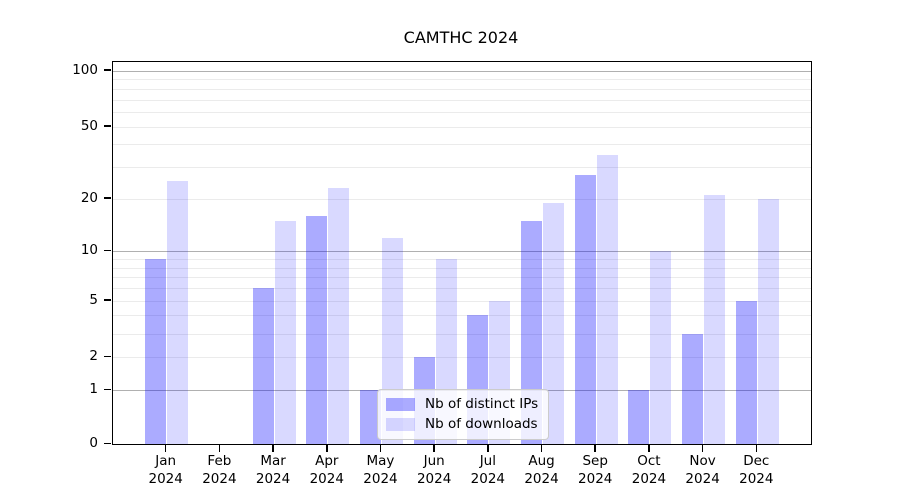 This screenshot has width=900, height=500. I want to click on chart-title: CAMTHC 2024, so click(461, 37).